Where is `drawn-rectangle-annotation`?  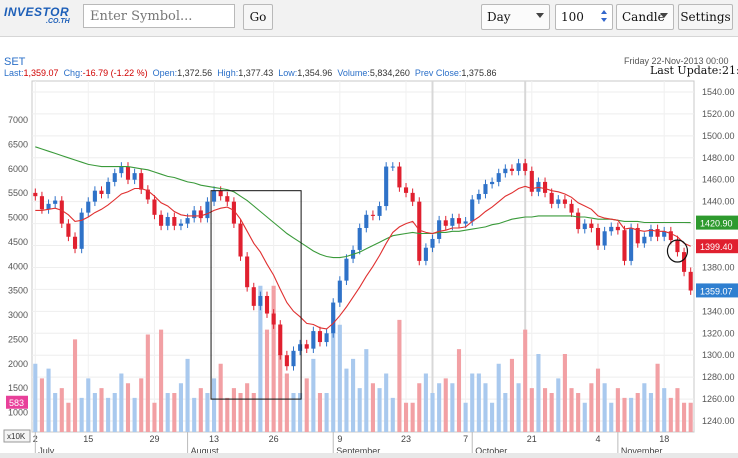 drawn-rectangle-annotation is located at coordinates (256, 295).